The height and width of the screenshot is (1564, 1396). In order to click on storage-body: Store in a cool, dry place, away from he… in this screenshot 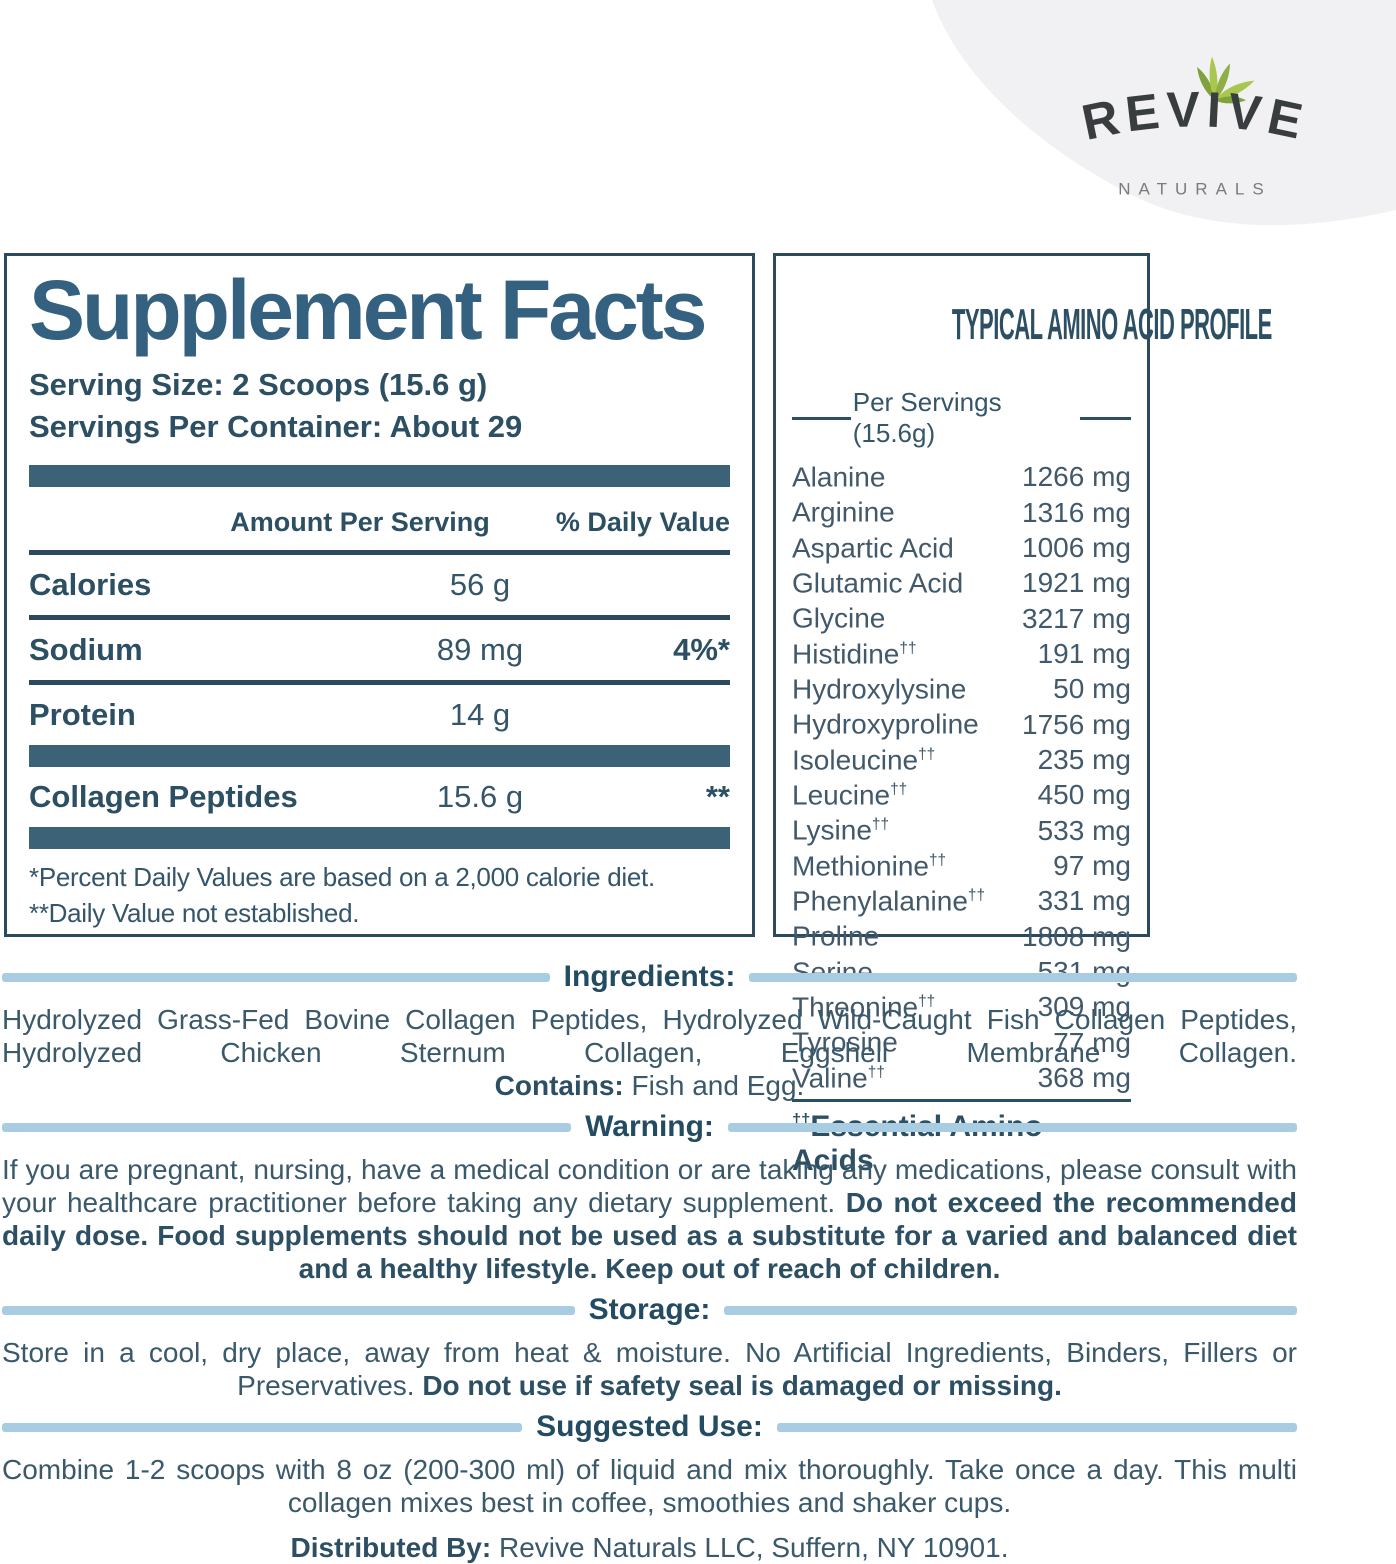, I will do `click(649, 1369)`.